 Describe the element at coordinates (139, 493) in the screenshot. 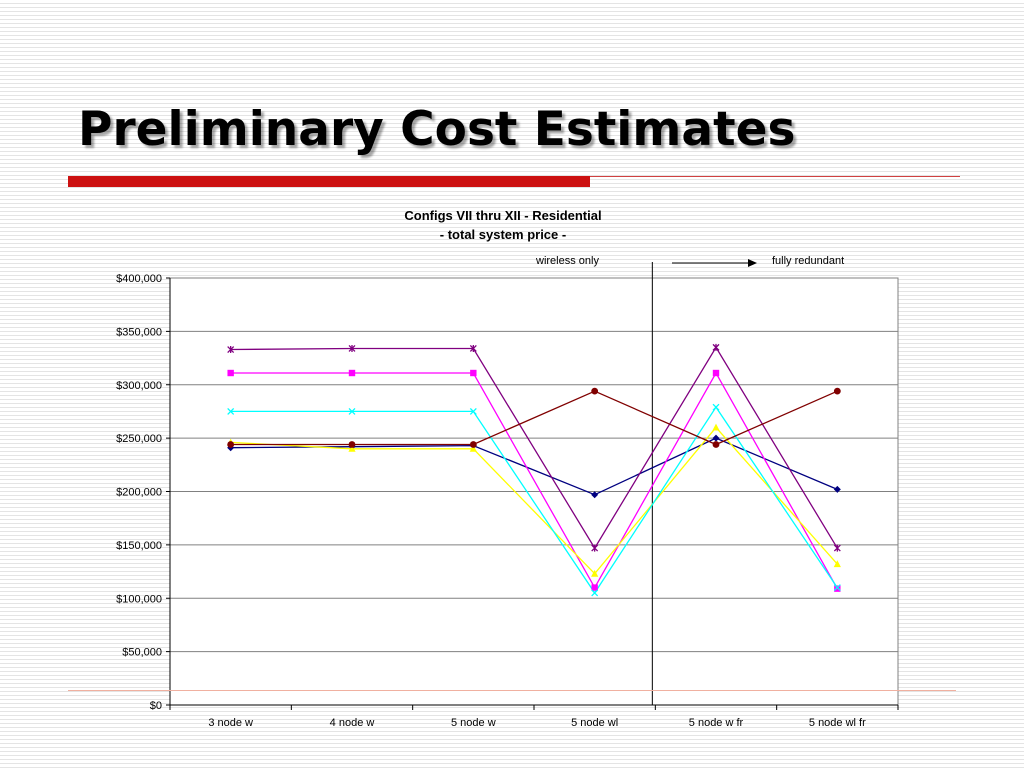

I see `y-tick-label: $200,000` at that location.